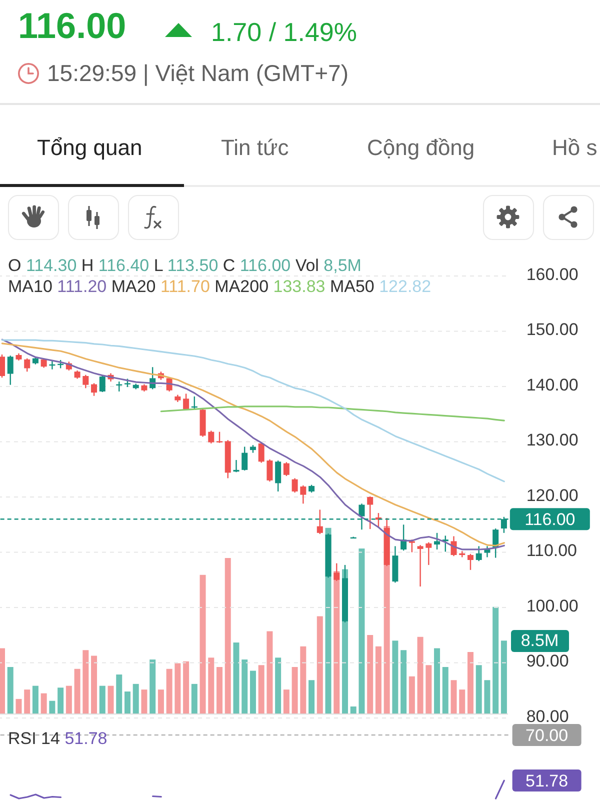 This screenshot has height=800, width=600. Describe the element at coordinates (72, 25) in the screenshot. I see `chart-title: 116.00` at that location.